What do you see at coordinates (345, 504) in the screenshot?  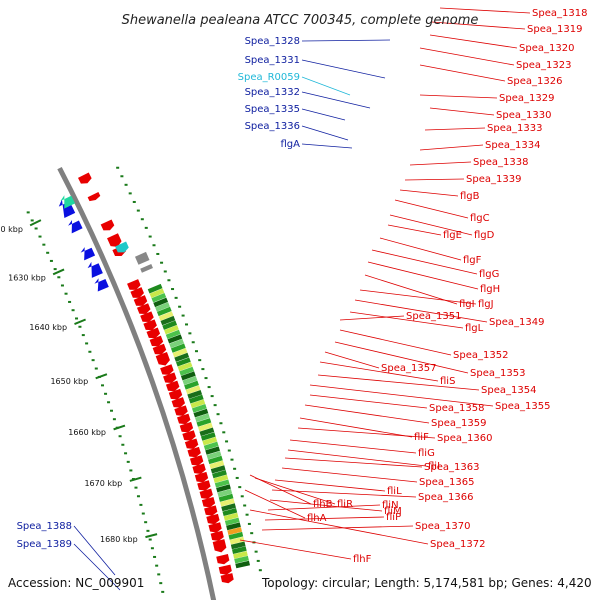 I see `gene-label: fliR` at bounding box center [345, 504].